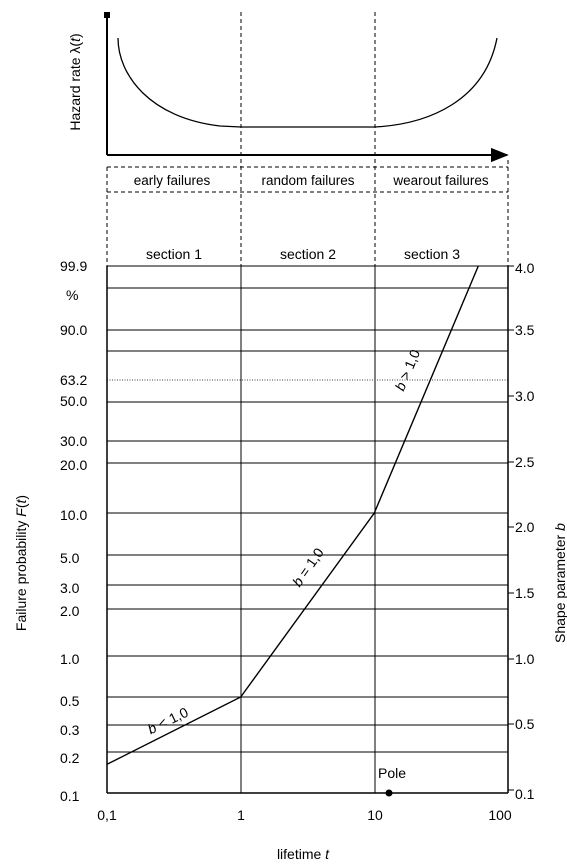 This screenshot has width=567, height=864. Describe the element at coordinates (168, 720) in the screenshot. I see `curve-label-b-less: b < 1,0` at that location.